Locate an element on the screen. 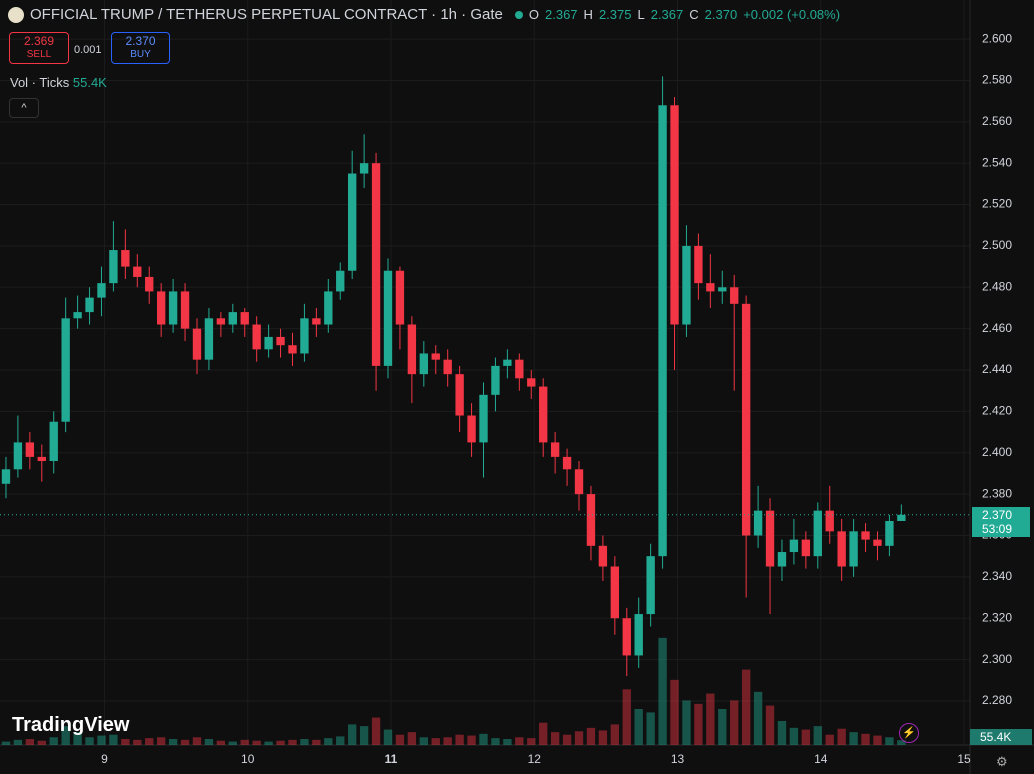  y-tick-label: 2.460 is located at coordinates (997, 328).